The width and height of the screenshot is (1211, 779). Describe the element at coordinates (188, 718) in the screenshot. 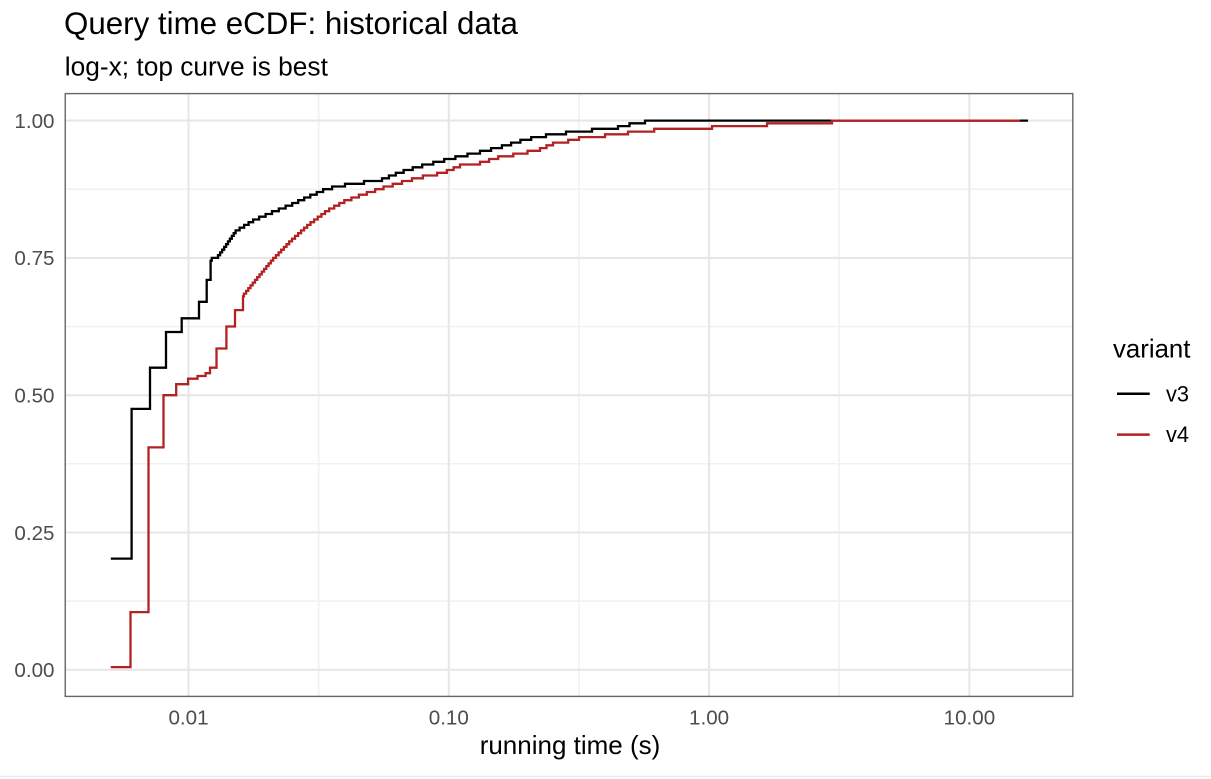

I see `svg-text: 0.01` at that location.